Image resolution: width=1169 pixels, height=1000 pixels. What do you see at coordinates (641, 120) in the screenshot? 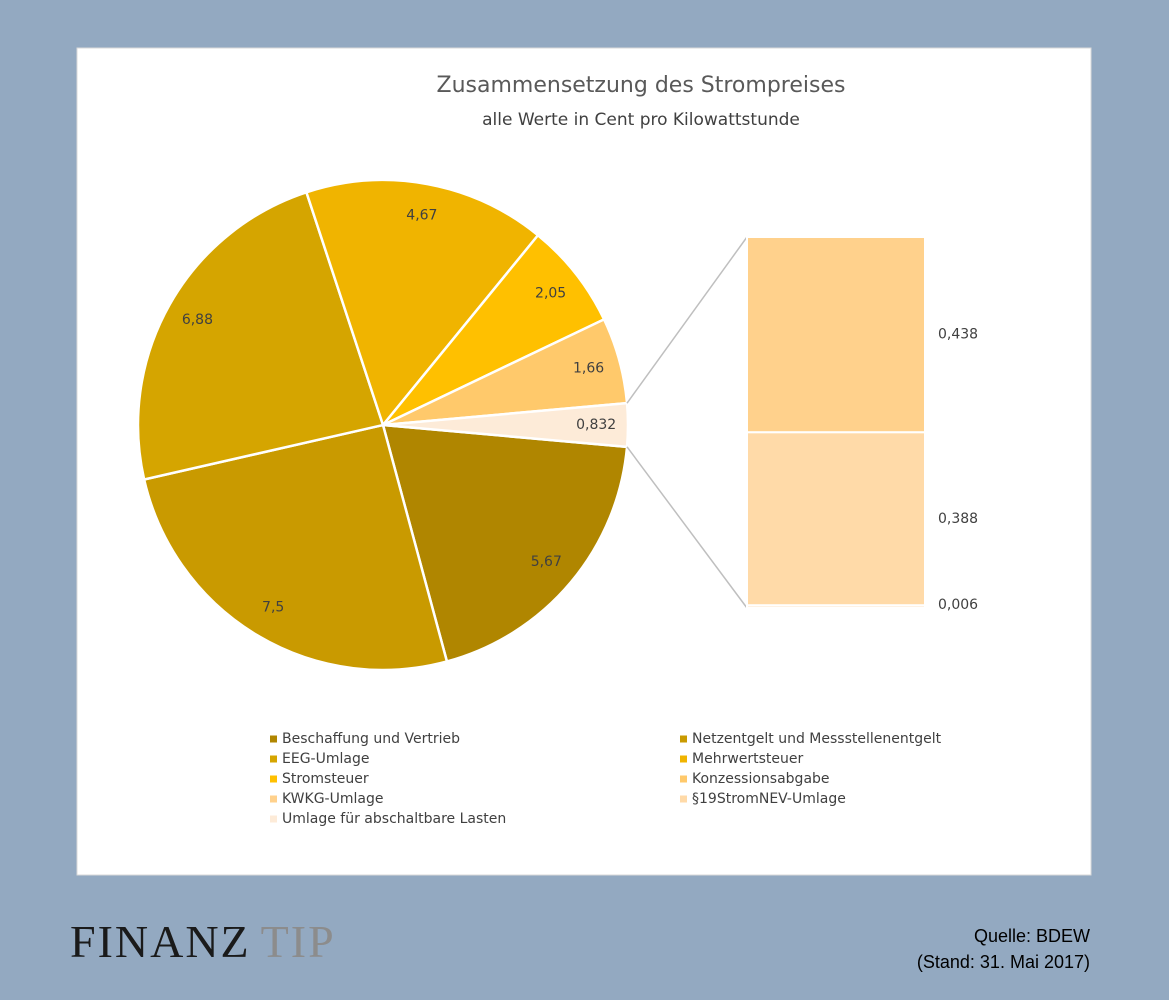
I see `chart-subtitle: alle Werte in Cent pro Kilowattstunde` at bounding box center [641, 120].